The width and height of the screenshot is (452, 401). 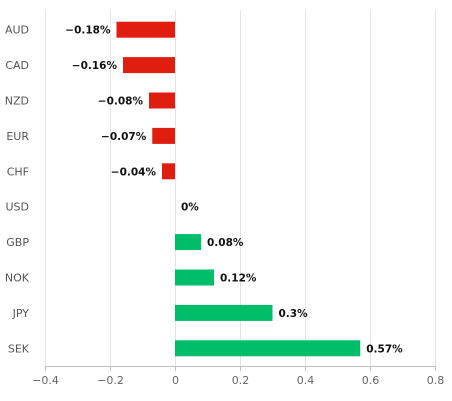 I want to click on bar-jpy, so click(x=224, y=312).